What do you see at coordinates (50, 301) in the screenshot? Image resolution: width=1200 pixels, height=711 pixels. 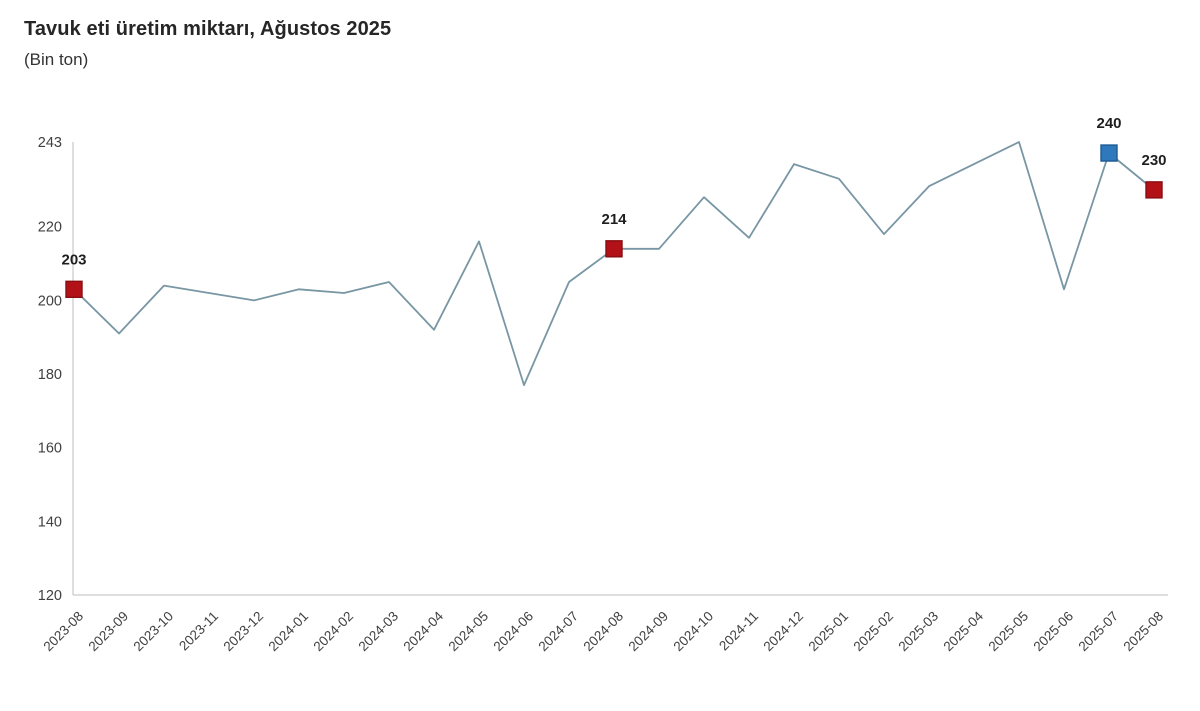 I see `y-axis-tick-label: 200` at bounding box center [50, 301].